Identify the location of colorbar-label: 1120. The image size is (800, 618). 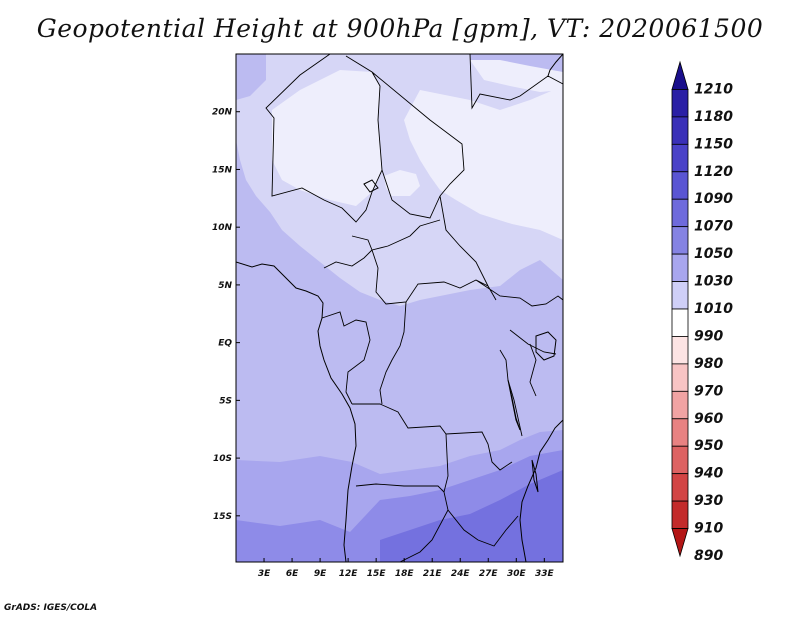
(713, 172).